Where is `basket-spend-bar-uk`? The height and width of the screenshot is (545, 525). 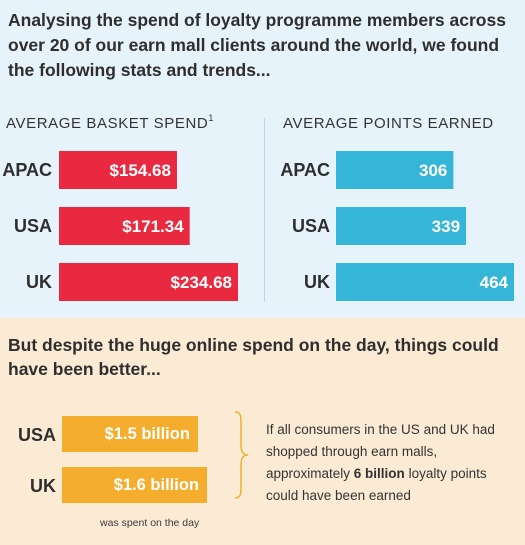
basket-spend-bar-uk is located at coordinates (148, 282).